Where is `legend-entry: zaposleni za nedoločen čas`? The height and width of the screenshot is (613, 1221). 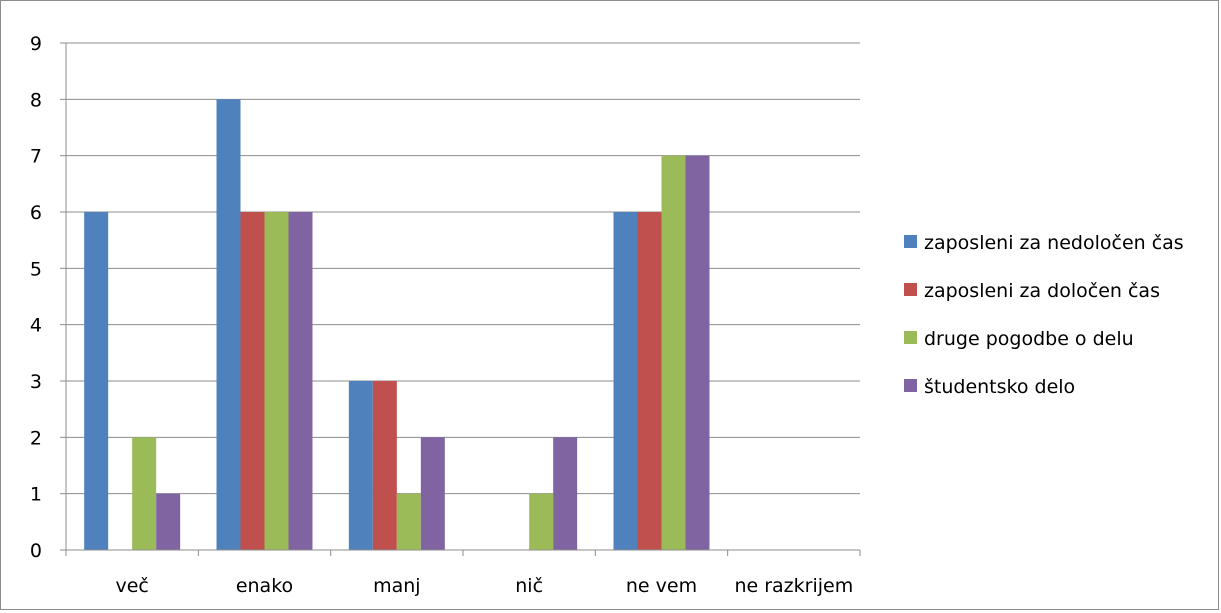 legend-entry: zaposleni za nedoločen čas is located at coordinates (1054, 243).